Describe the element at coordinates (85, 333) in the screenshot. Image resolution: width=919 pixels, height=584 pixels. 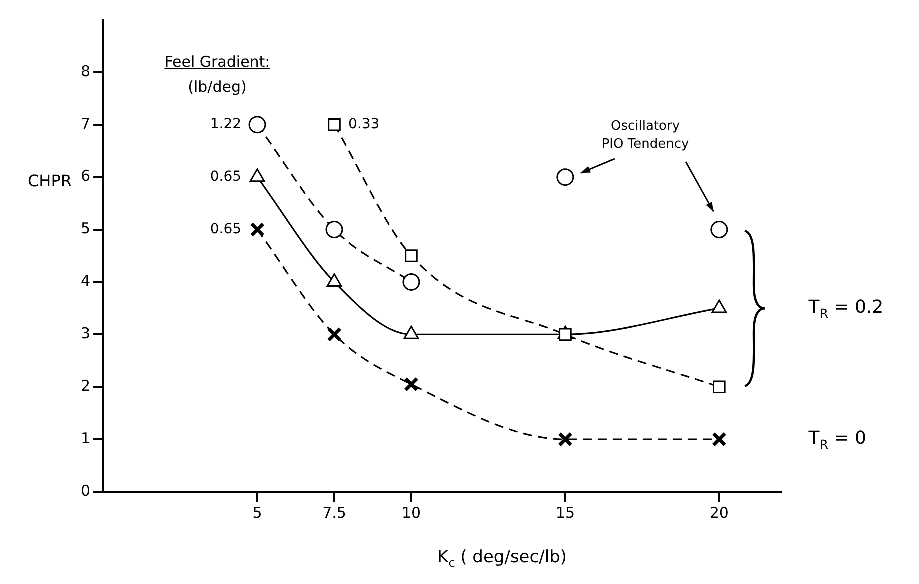
I see `y-tick-label: 3` at that location.